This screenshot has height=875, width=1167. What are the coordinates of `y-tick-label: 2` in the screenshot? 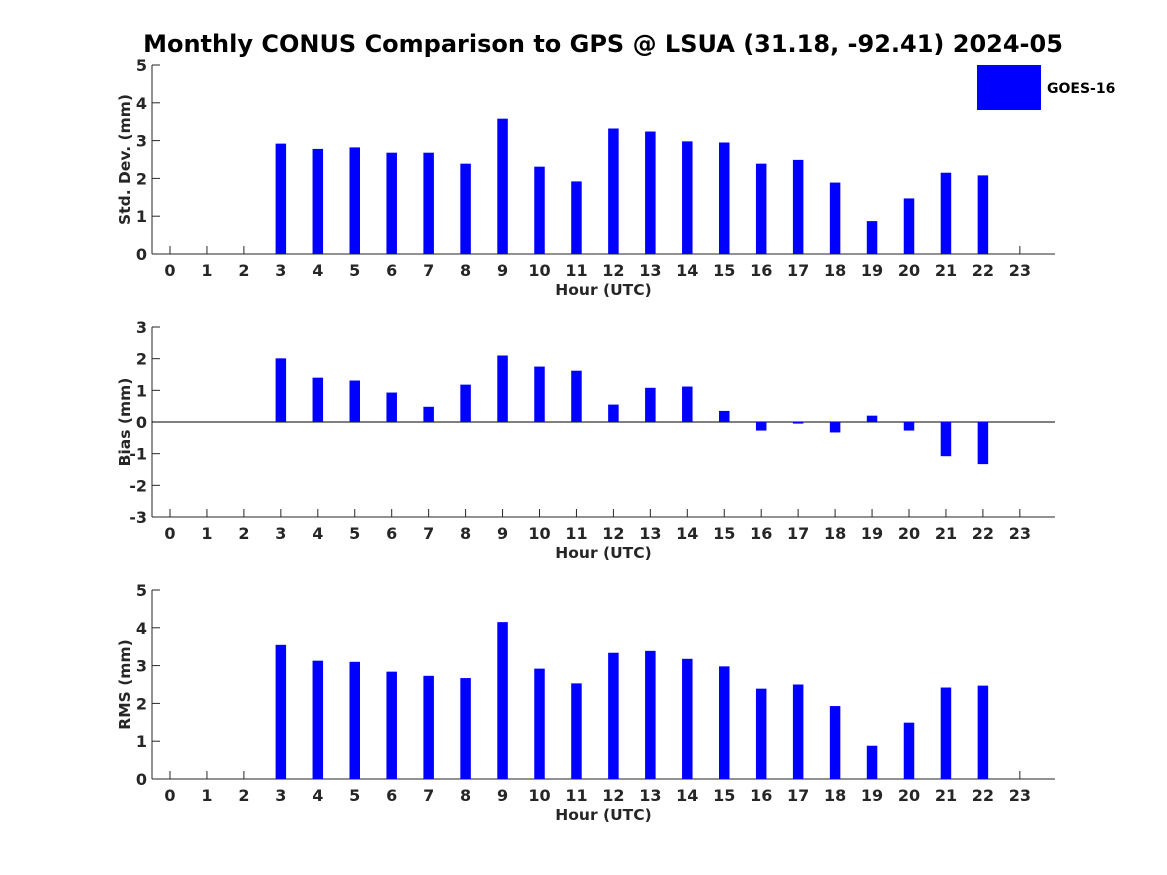 It's located at (141, 703).